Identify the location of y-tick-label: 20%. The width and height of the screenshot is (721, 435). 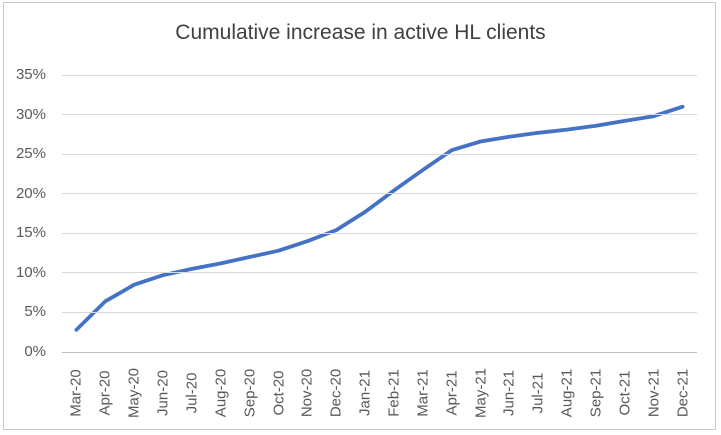
(30, 193).